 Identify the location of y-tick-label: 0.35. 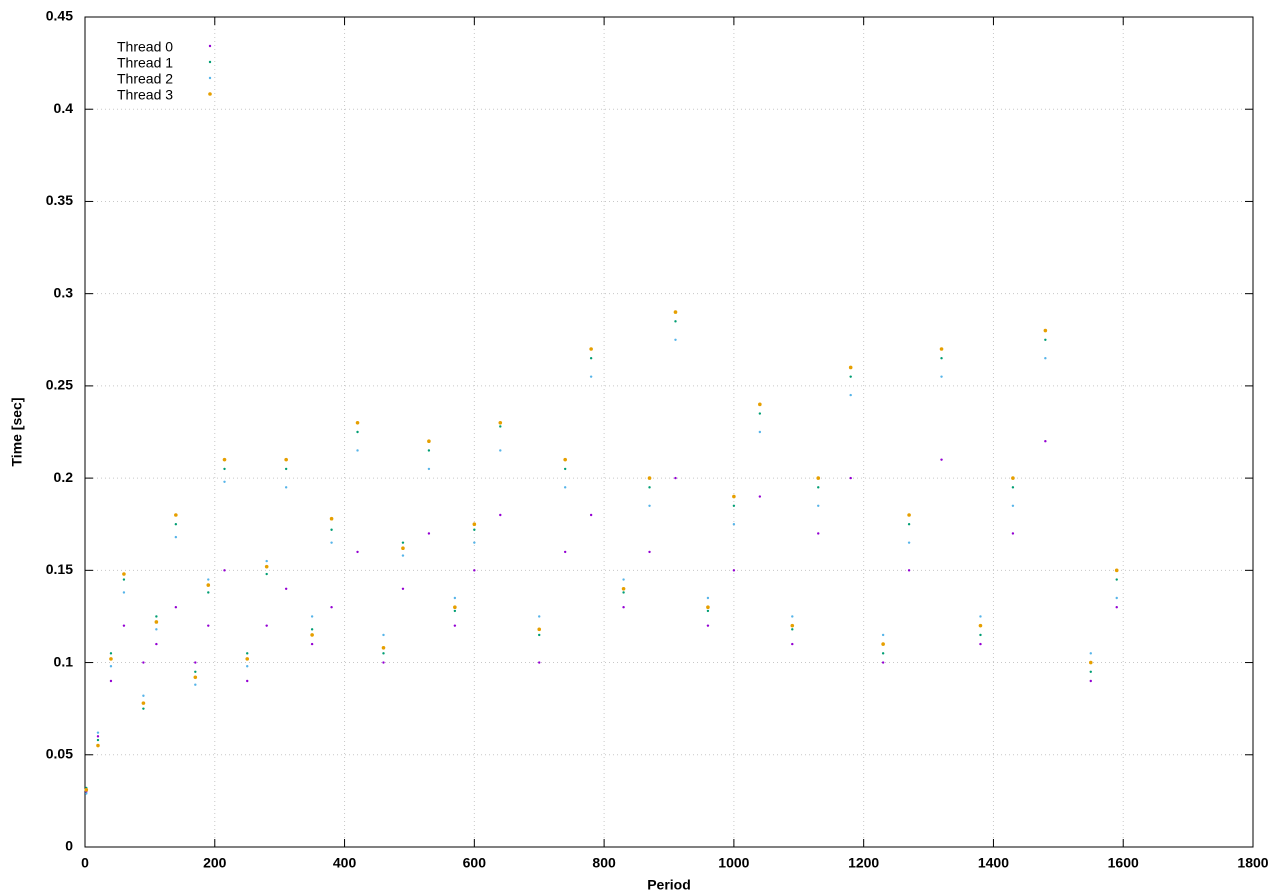
(59, 200).